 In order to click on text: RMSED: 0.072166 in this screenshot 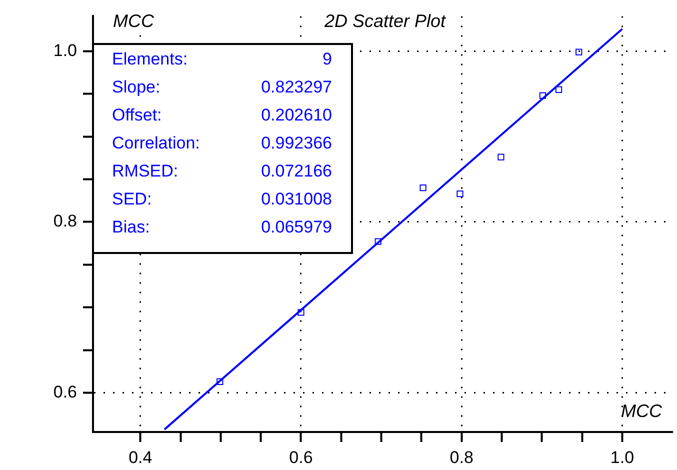, I will do `click(222, 171)`.